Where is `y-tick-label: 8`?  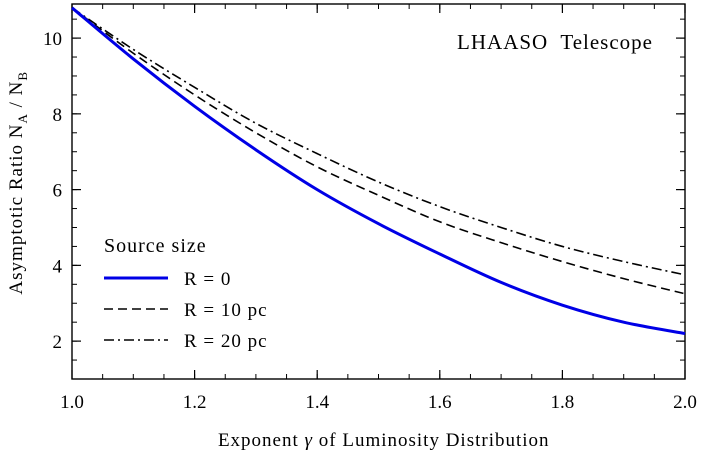
y-tick-label: 8 is located at coordinates (58, 115).